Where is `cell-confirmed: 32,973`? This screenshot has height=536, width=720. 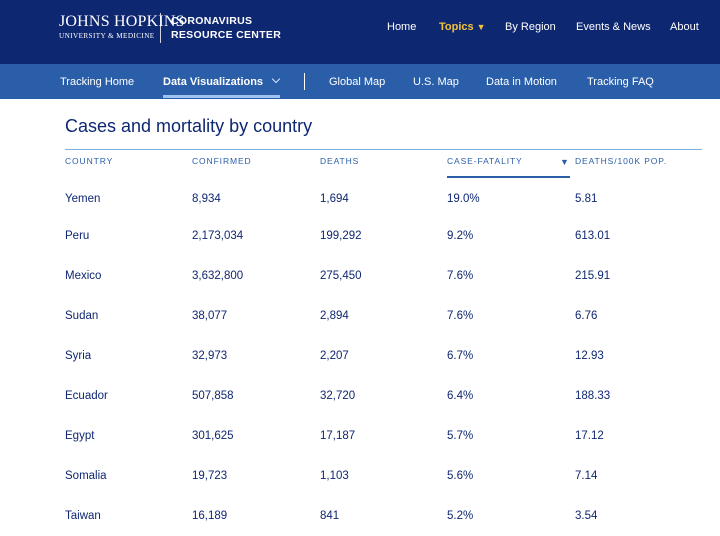 cell-confirmed: 32,973 is located at coordinates (210, 356).